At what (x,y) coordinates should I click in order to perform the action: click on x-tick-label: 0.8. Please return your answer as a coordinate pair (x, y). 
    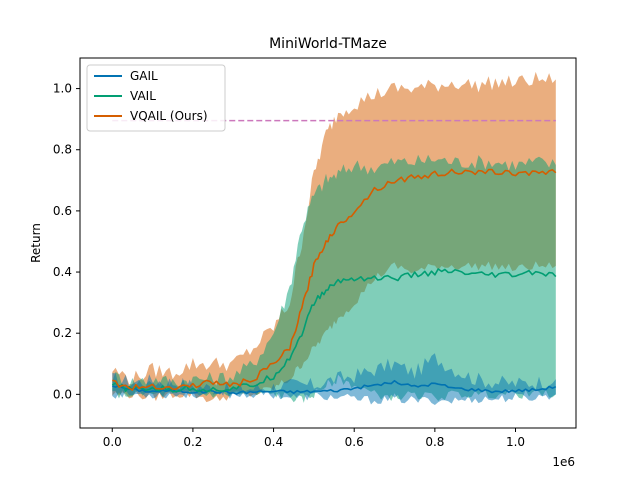
    Looking at the image, I should click on (434, 442).